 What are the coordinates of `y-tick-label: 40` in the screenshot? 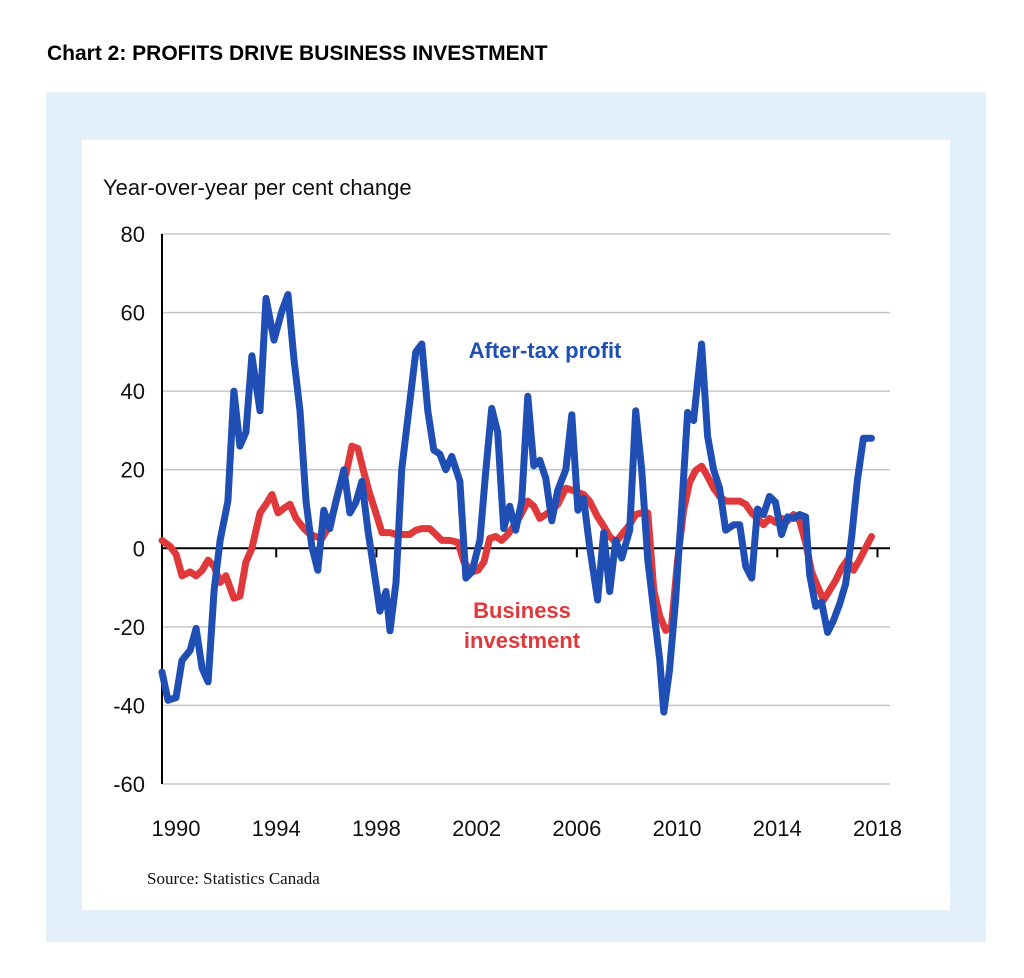 It's located at (133, 391).